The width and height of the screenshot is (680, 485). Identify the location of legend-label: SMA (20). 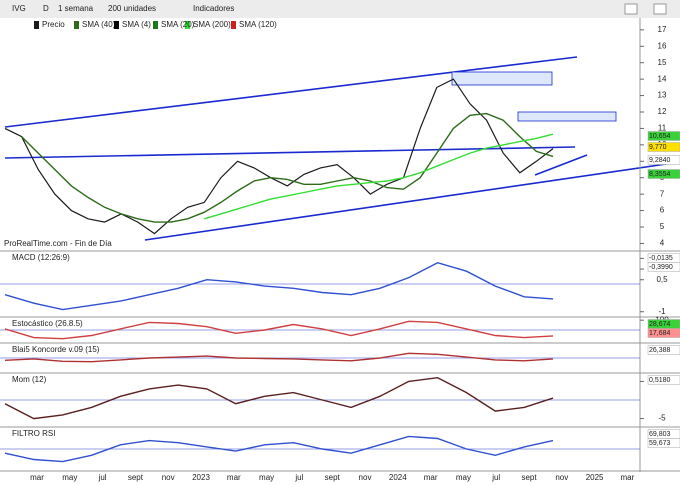
(178, 24).